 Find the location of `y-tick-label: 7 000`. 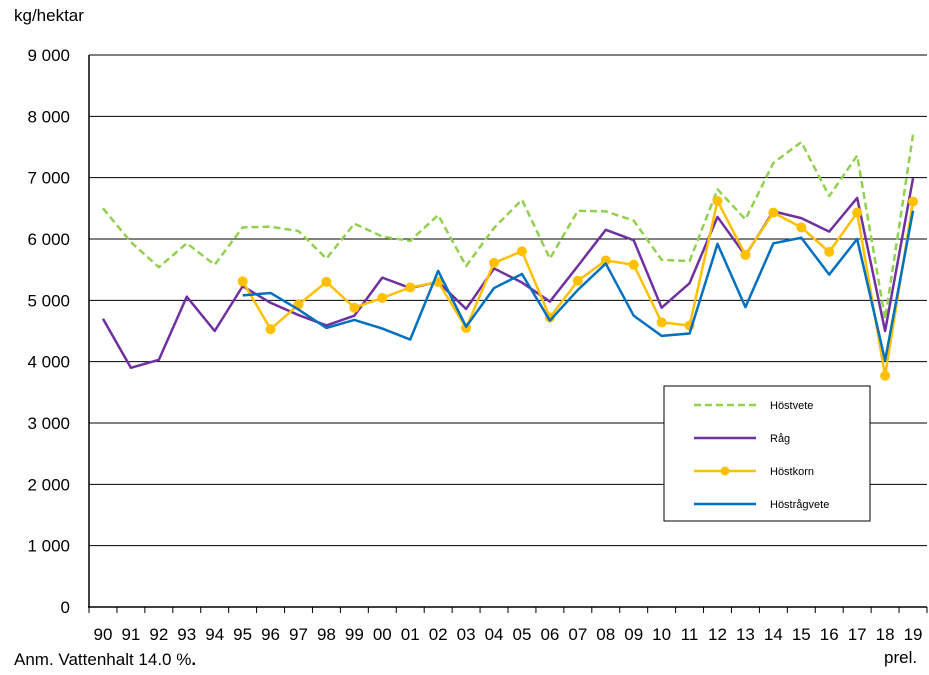

y-tick-label: 7 000 is located at coordinates (48, 178).